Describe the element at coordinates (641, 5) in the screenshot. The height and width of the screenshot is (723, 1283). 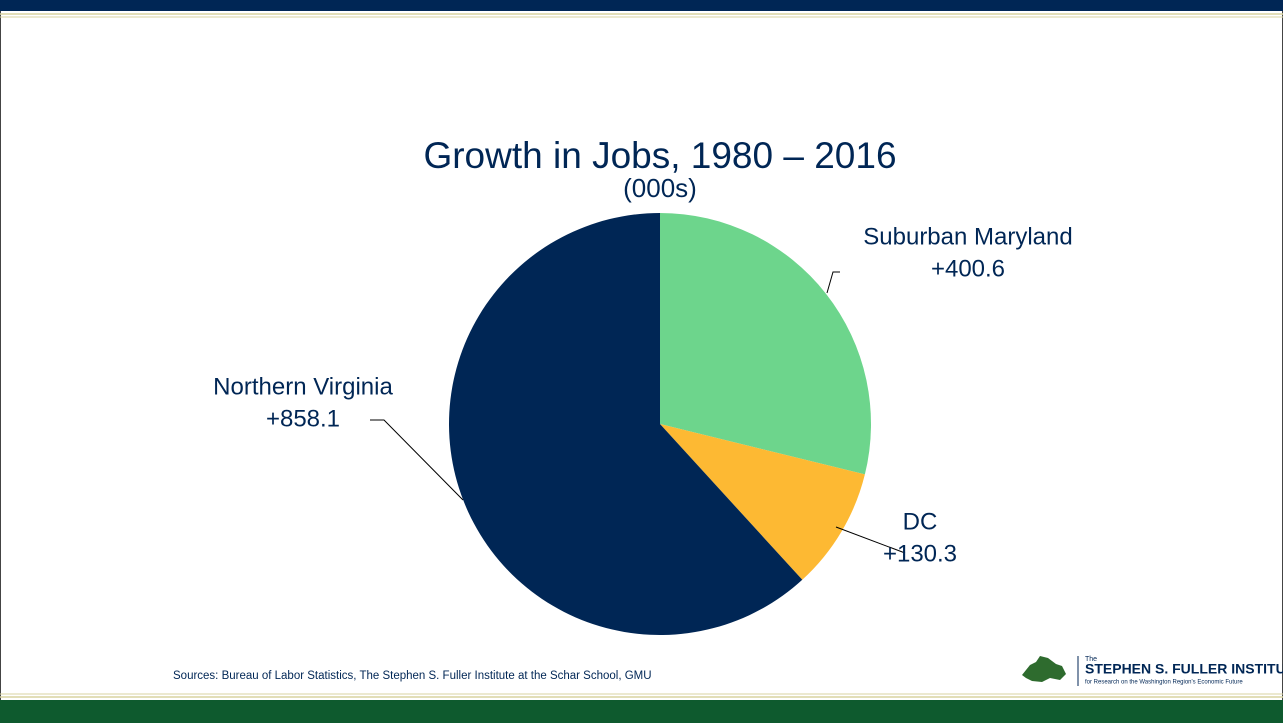
I see `top-bar` at that location.